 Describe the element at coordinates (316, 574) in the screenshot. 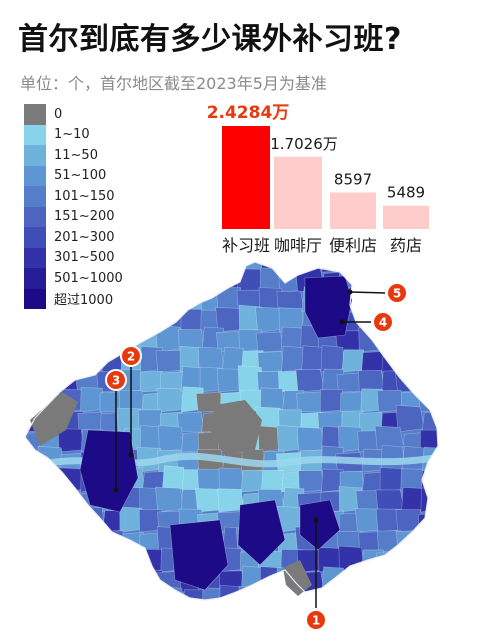

I see `marker-1: 1` at that location.